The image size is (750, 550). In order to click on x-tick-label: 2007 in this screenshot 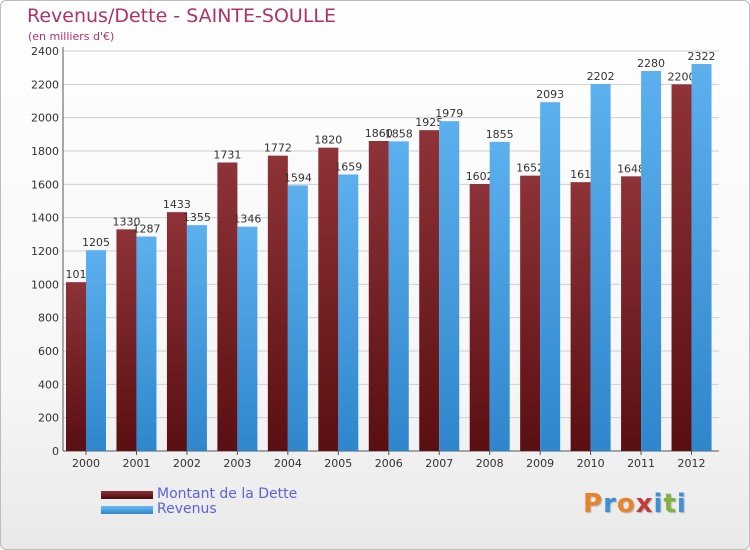, I will do `click(439, 463)`.